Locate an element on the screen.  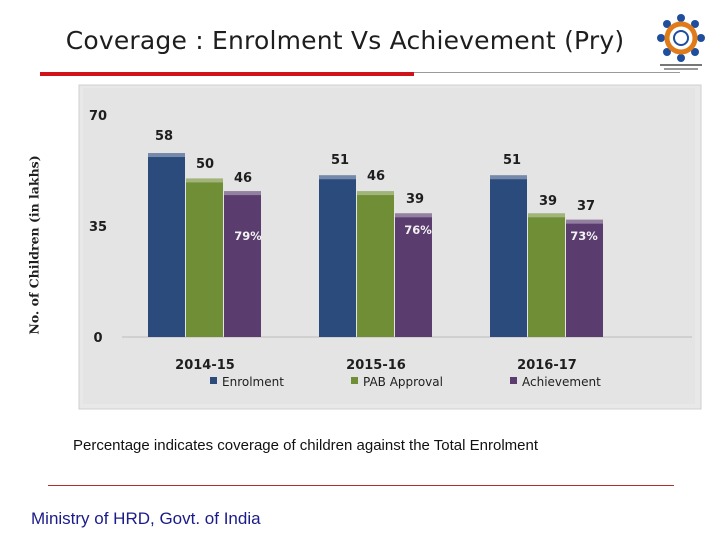
data-label: 58 is located at coordinates (164, 136).